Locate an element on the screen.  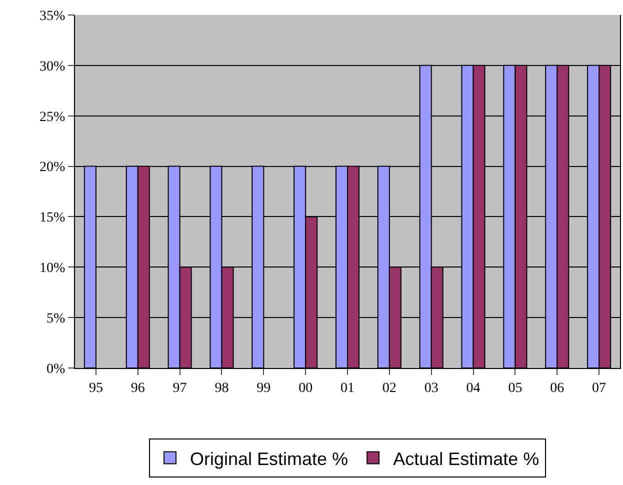
y-tick-label: 0% is located at coordinates (56, 369).